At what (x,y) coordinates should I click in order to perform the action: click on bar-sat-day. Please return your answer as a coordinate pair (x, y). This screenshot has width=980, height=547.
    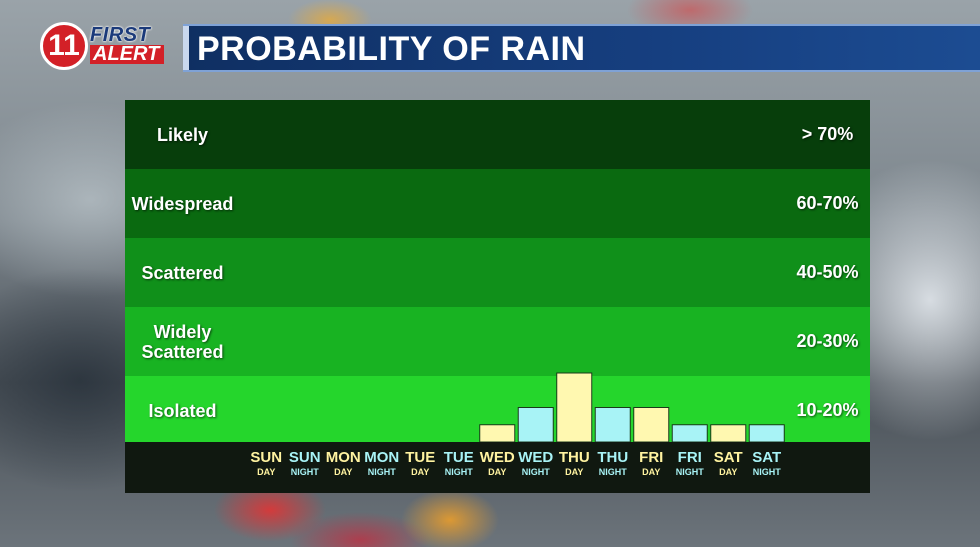
    Looking at the image, I should click on (728, 433).